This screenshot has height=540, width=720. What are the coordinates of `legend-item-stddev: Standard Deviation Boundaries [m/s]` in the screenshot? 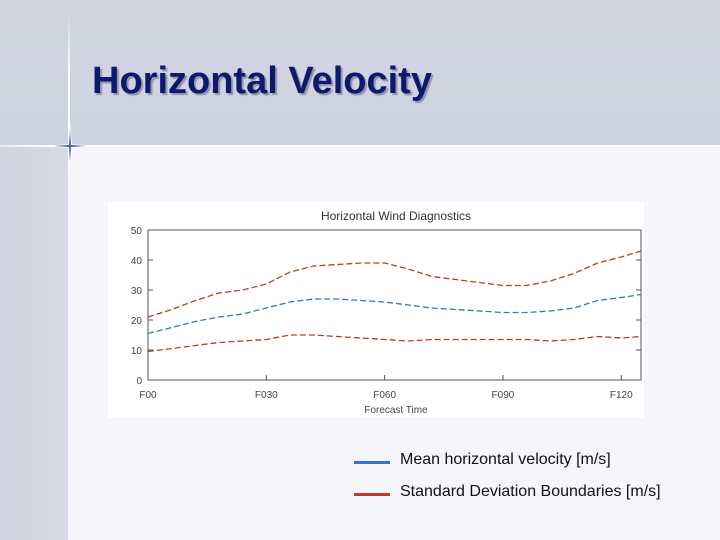 It's located at (534, 496).